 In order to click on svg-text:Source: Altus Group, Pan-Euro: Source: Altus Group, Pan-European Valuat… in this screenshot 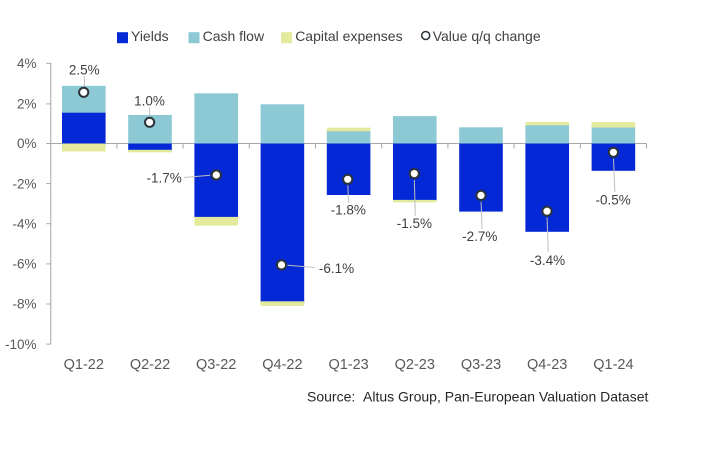, I will do `click(477, 397)`.